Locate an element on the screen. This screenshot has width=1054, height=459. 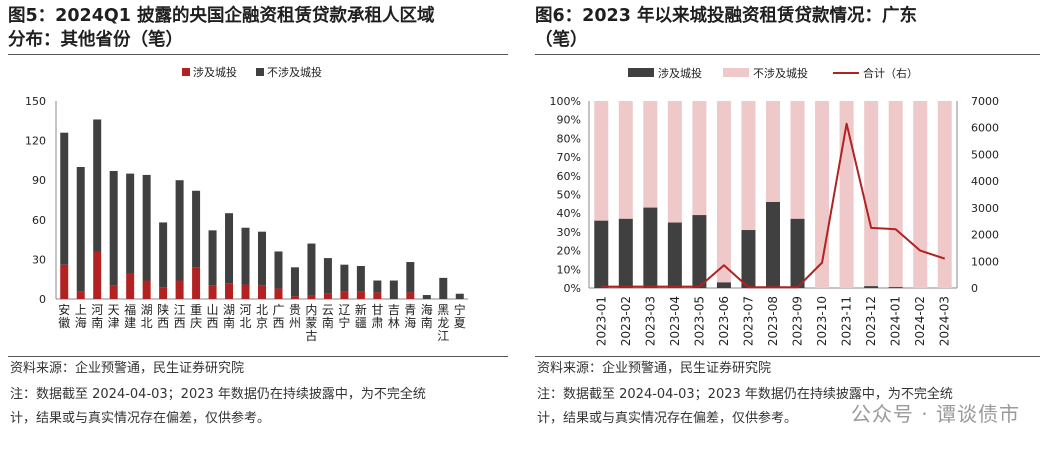
line-total is located at coordinates (773, 205).